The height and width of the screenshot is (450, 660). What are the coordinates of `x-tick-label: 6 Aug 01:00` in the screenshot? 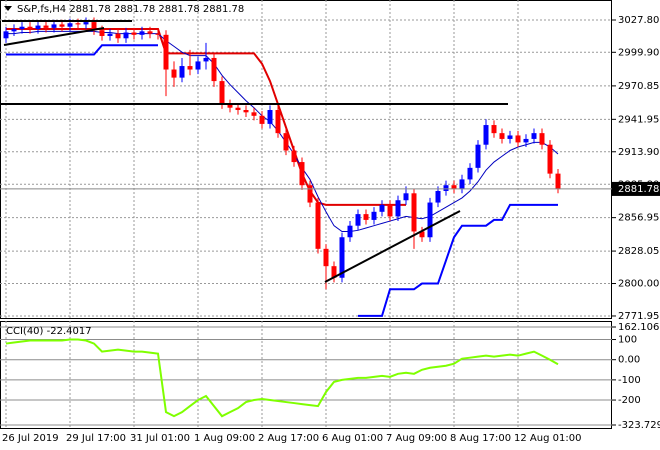 It's located at (352, 438).